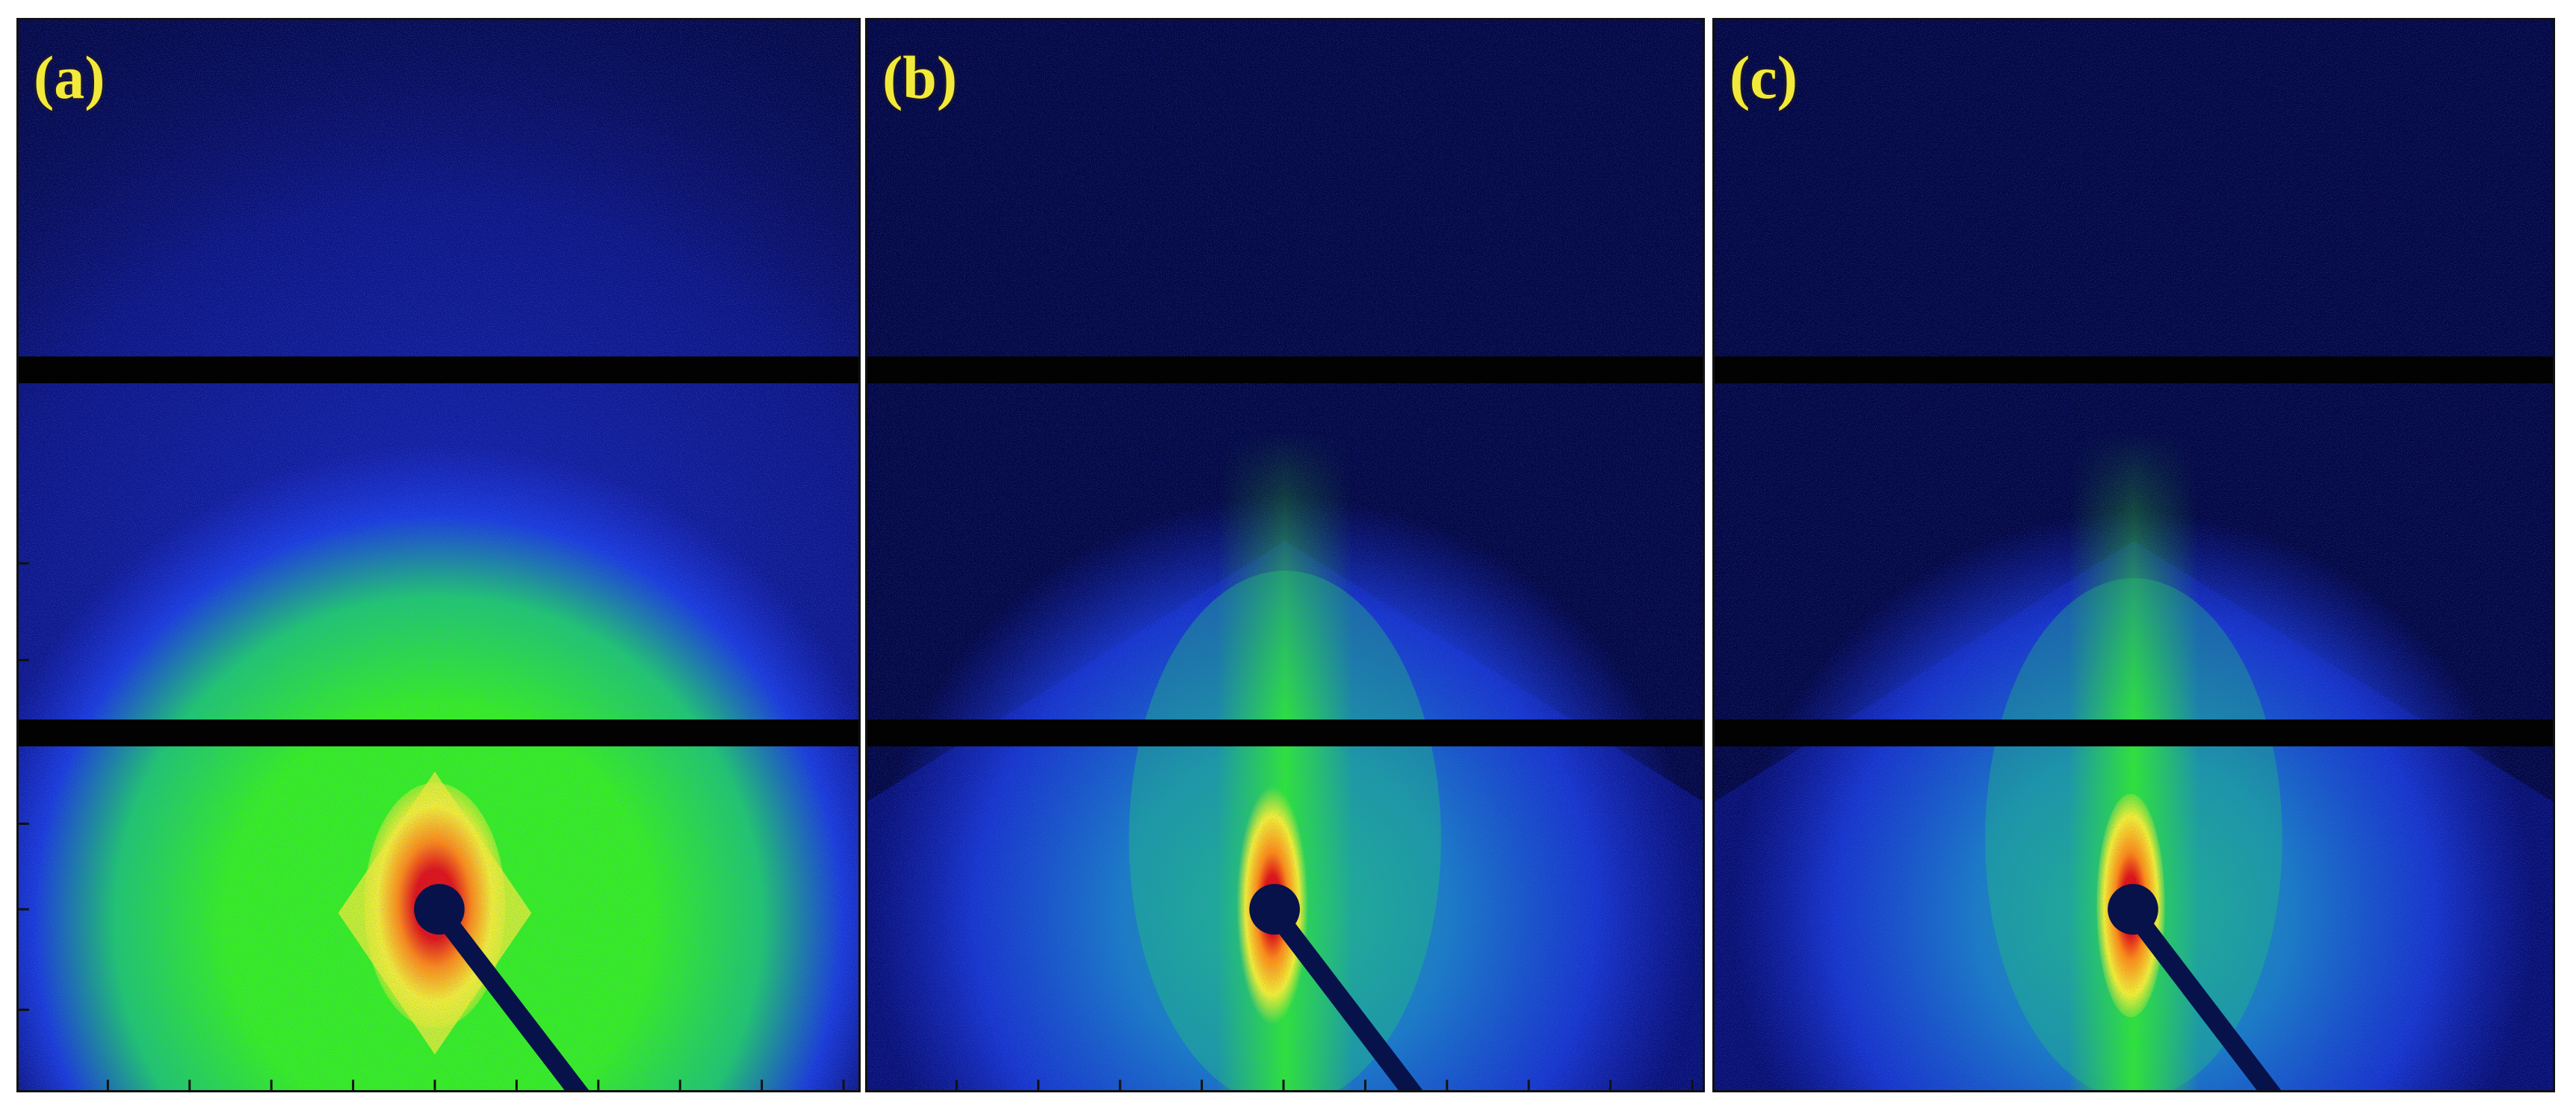 This screenshot has height=1117, width=2576. I want to click on panel-label-b: (b), so click(920, 77).